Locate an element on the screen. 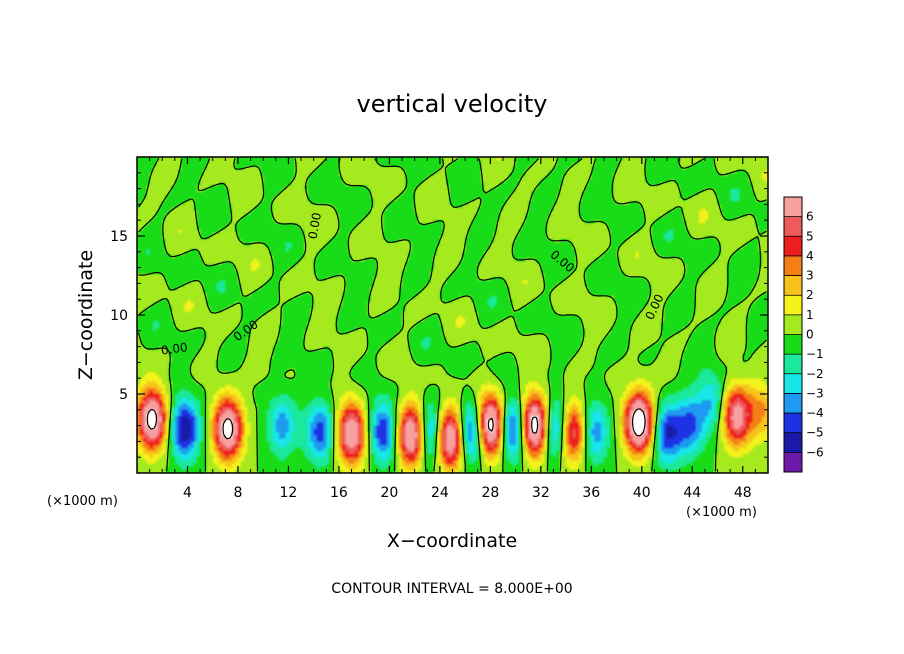  x-tick-label: 44 is located at coordinates (692, 493).